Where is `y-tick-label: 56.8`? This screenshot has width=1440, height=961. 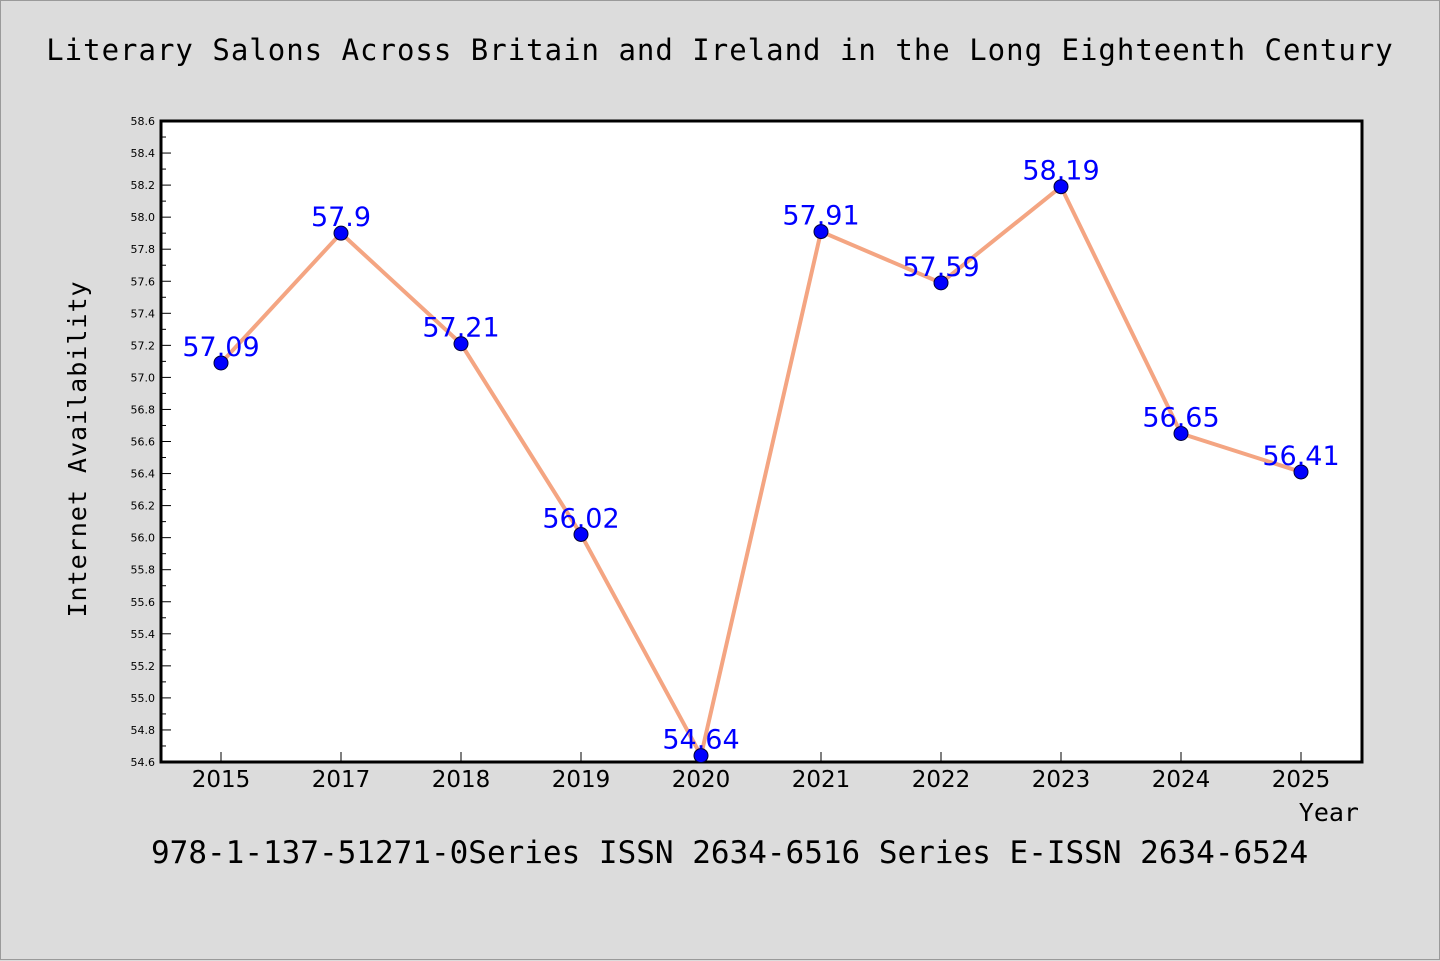 y-tick-label: 56.8 is located at coordinates (143, 409).